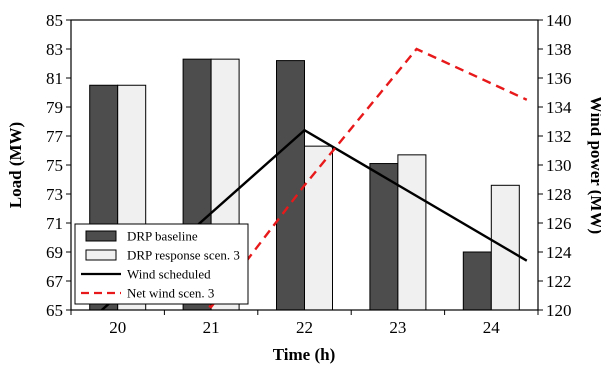  I want to click on right-tick-label: 122, so click(559, 281).